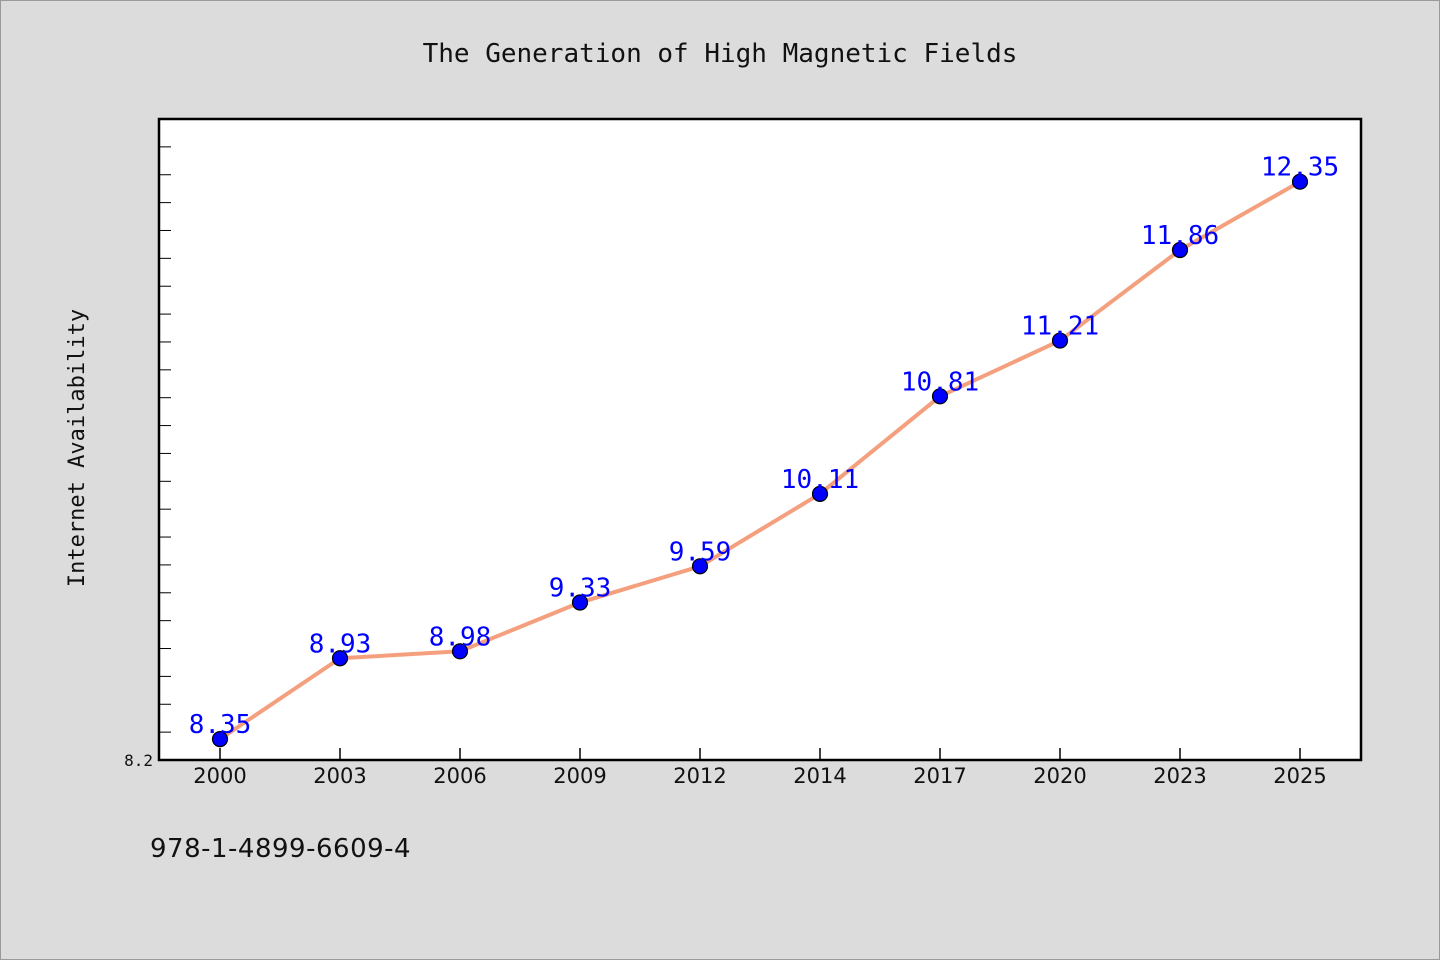 This screenshot has width=1440, height=960. What do you see at coordinates (819, 776) in the screenshot?
I see `x-tick-label: 2014` at bounding box center [819, 776].